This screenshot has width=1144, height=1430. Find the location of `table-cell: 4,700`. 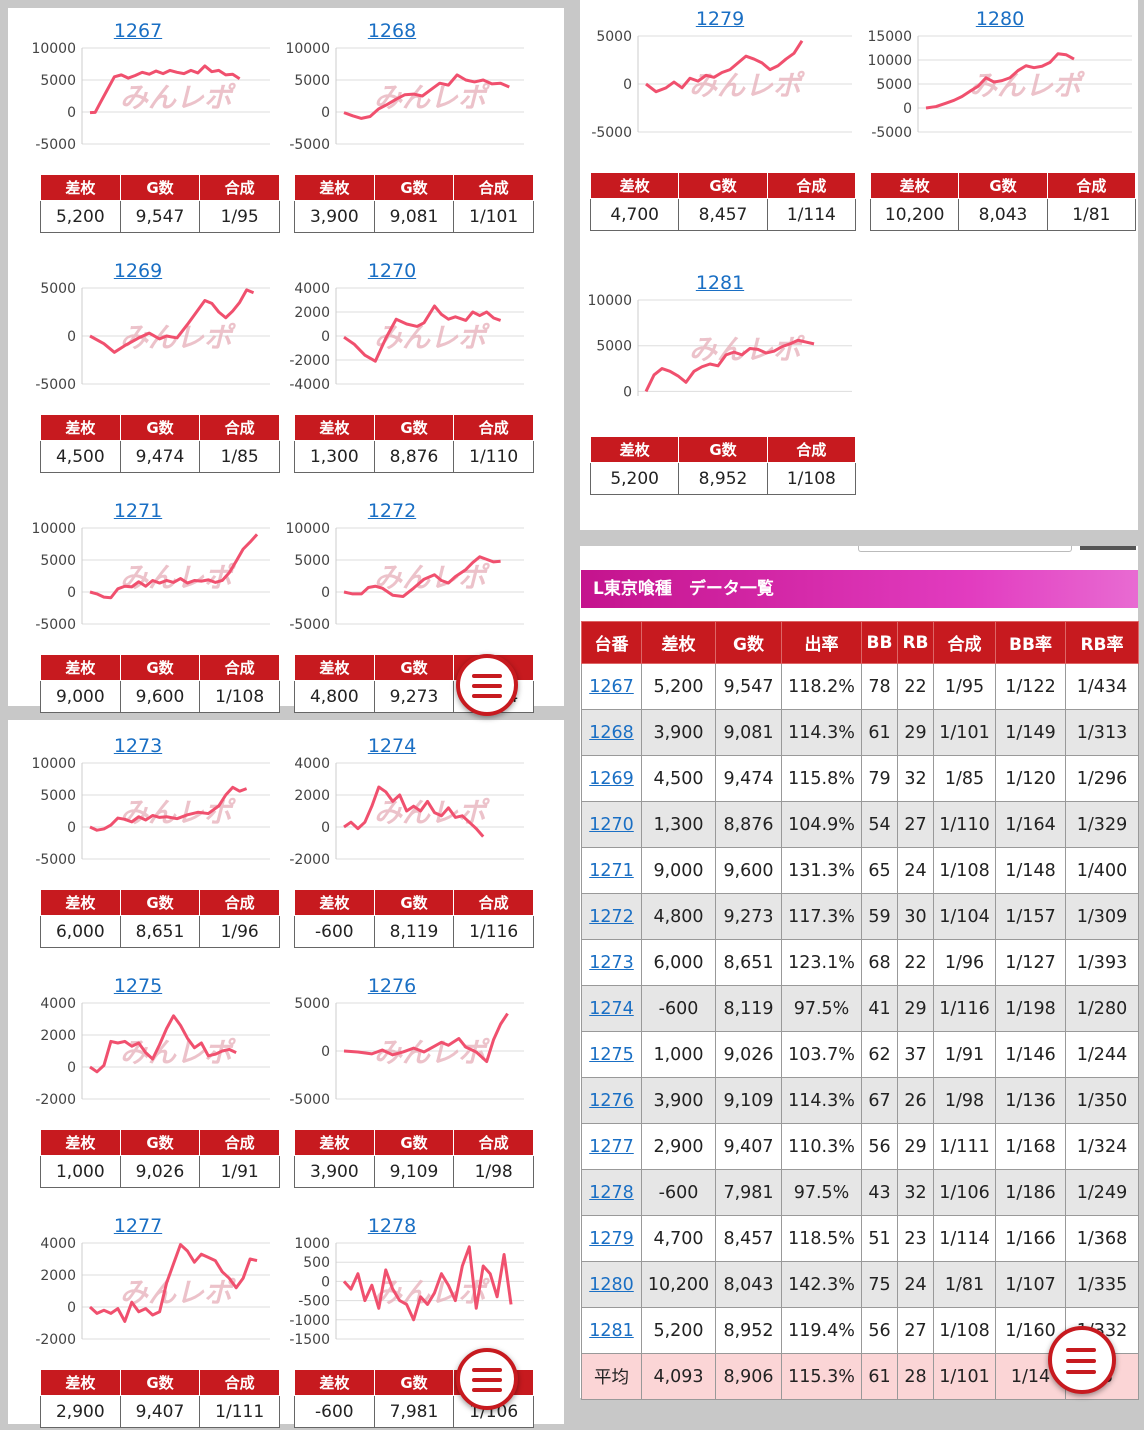

table-cell: 4,700 is located at coordinates (678, 1238).